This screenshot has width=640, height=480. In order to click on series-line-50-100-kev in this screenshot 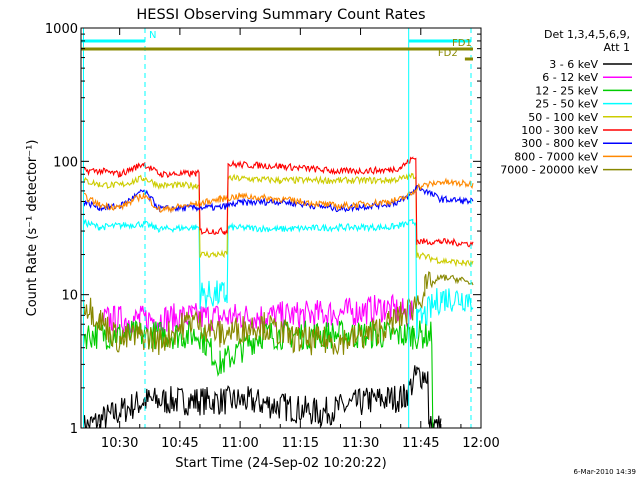, I will do `click(278, 220)`.